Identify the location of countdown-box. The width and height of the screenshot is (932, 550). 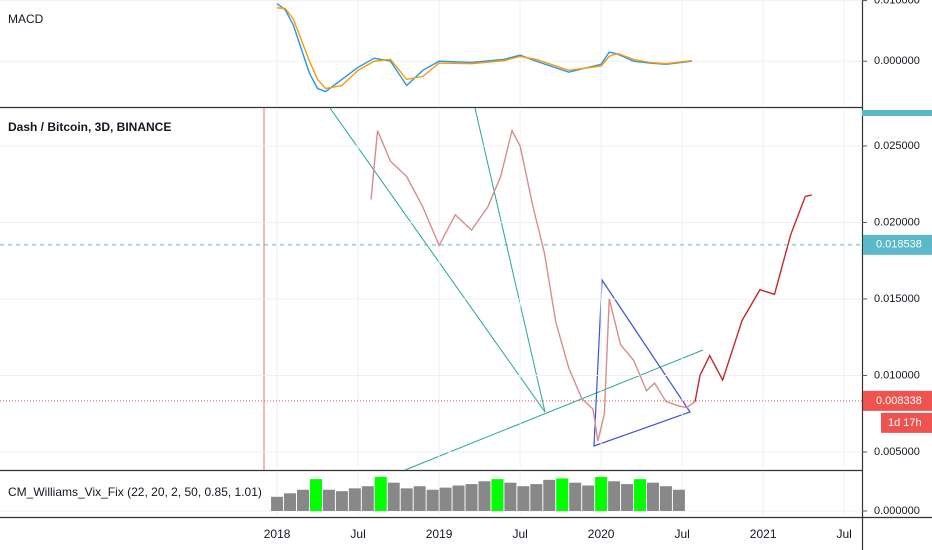
(906, 422).